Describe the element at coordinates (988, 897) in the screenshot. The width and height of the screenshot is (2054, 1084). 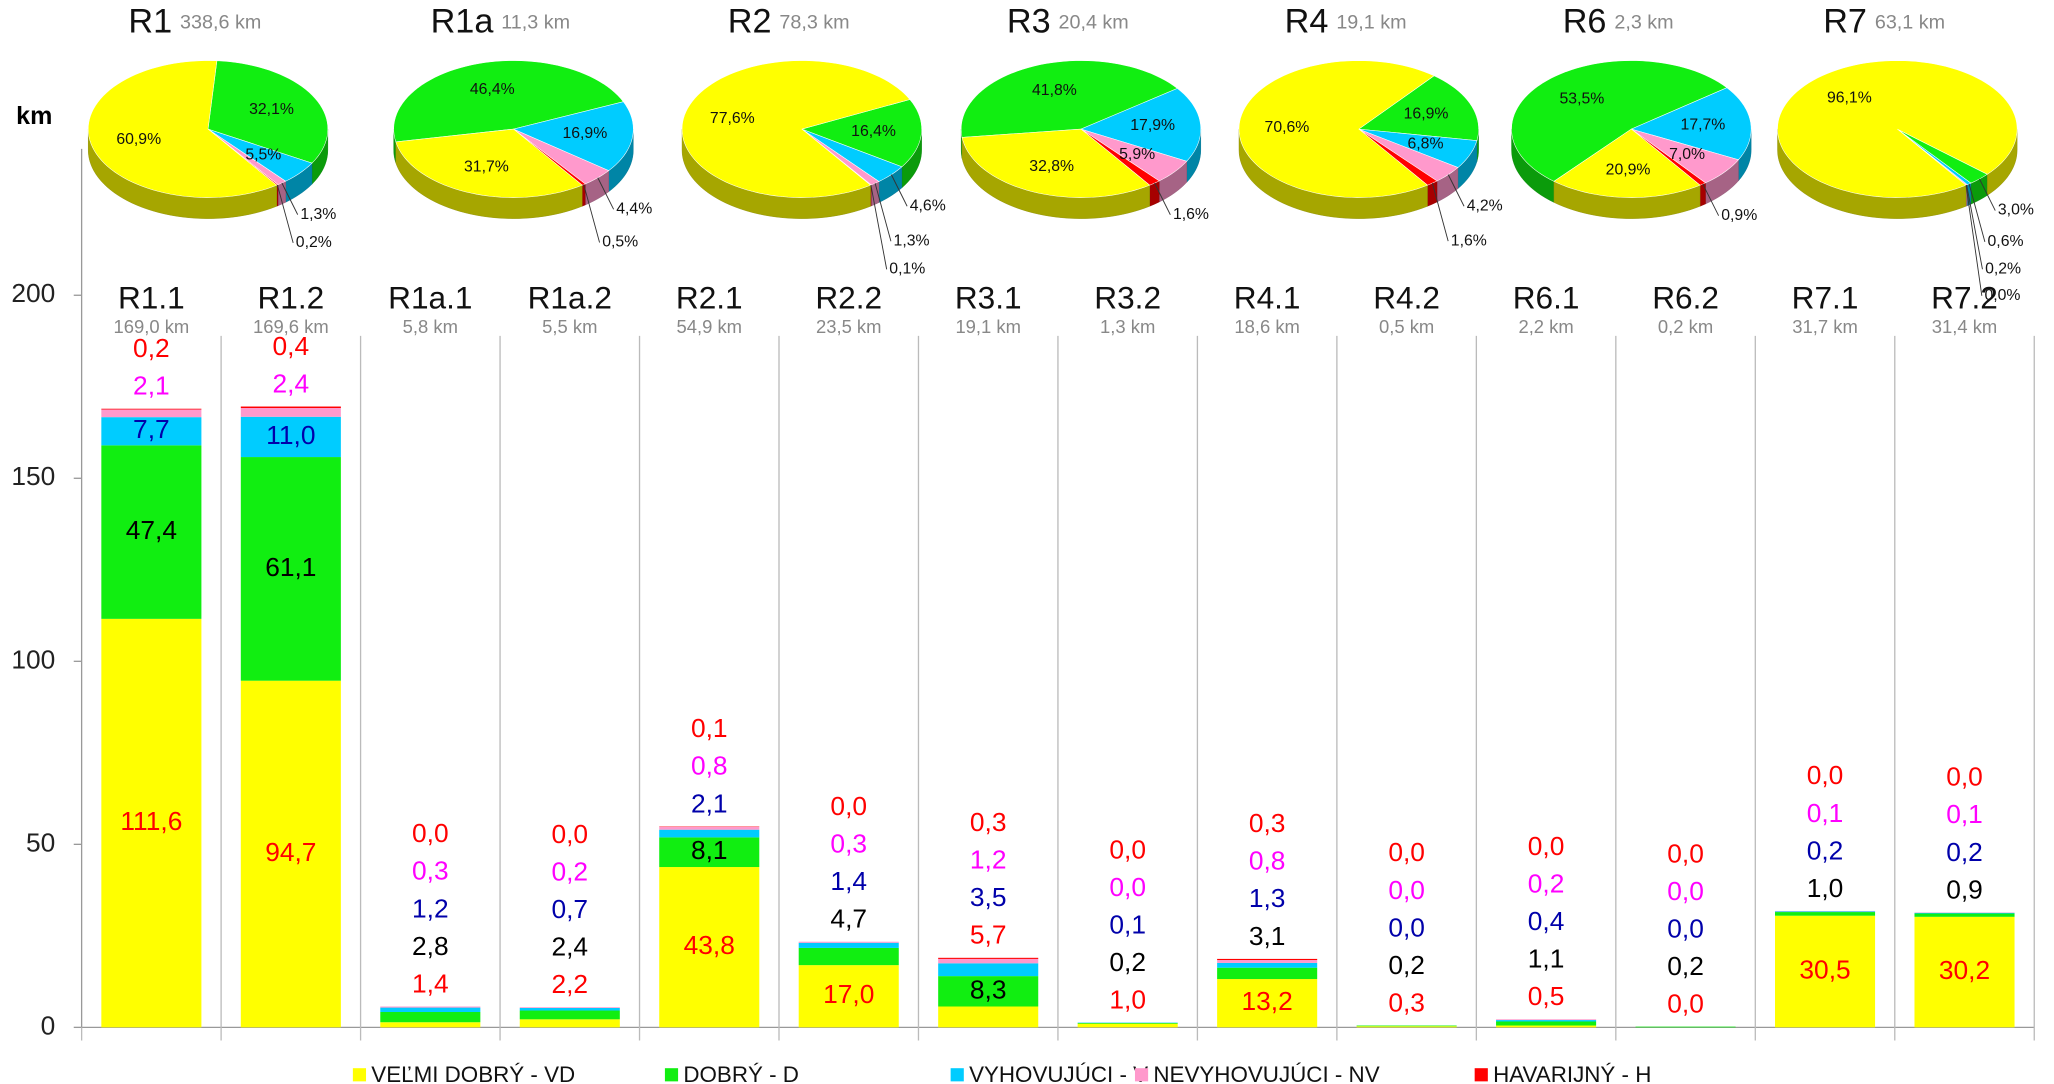
I see `value-label: 3,5` at that location.